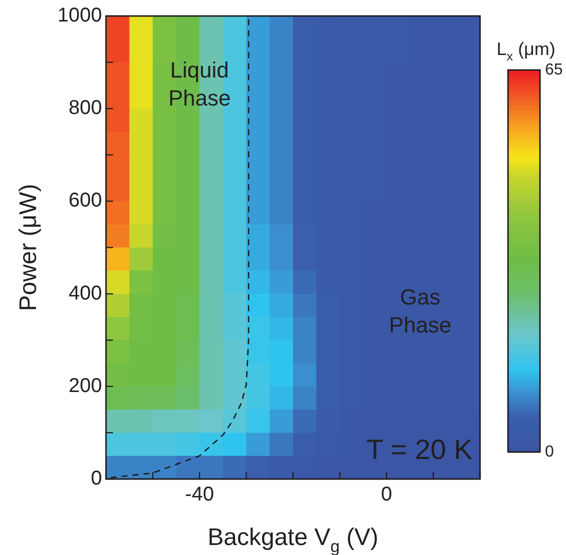 The width and height of the screenshot is (566, 555). I want to click on y-tick-label: 0, so click(96, 479).